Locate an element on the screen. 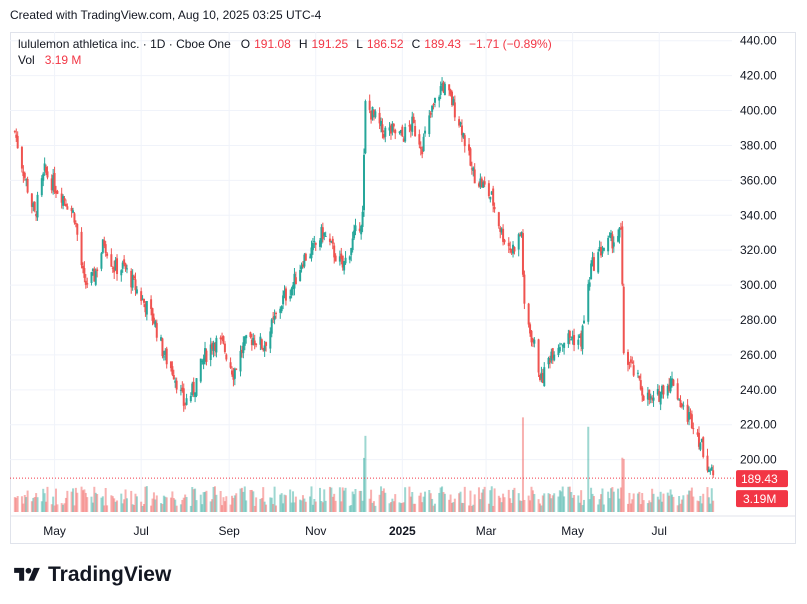 The height and width of the screenshot is (604, 807). tradingview-logo: TradingView is located at coordinates (91, 575).